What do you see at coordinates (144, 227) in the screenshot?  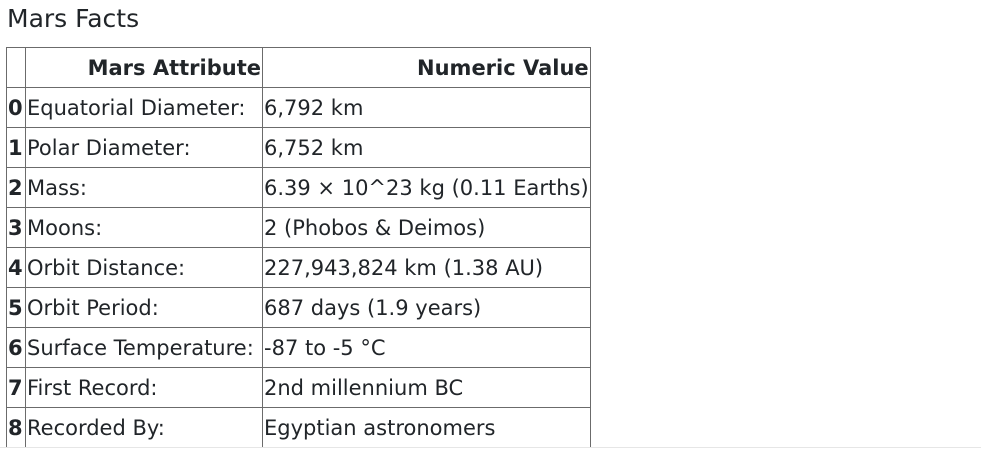 I see `row-attribute: Moons:` at bounding box center [144, 227].